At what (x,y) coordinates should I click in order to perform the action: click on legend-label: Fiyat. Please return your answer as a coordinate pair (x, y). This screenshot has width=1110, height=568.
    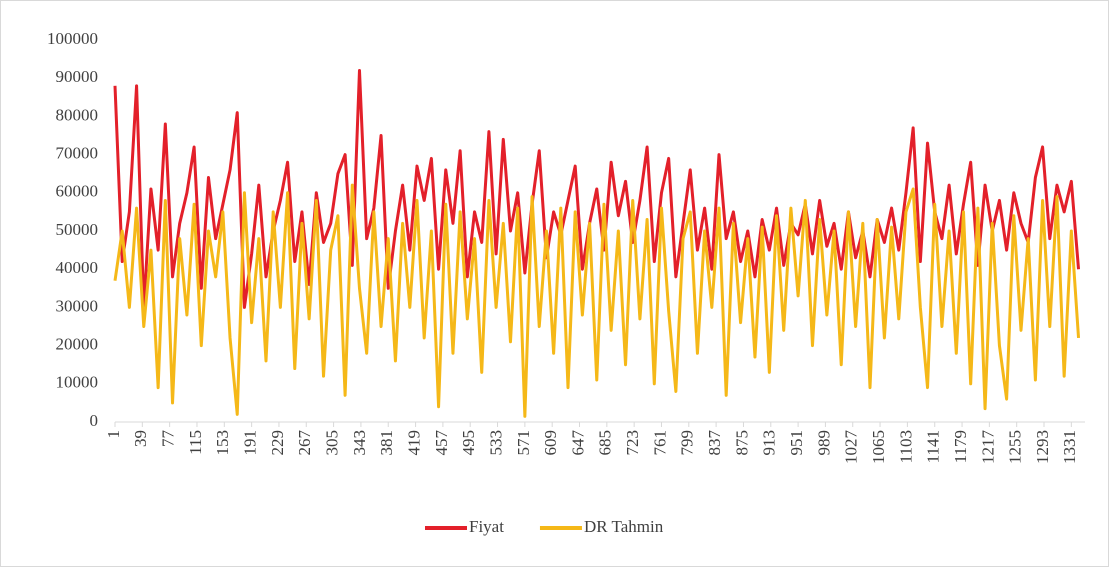
    Looking at the image, I should click on (486, 526).